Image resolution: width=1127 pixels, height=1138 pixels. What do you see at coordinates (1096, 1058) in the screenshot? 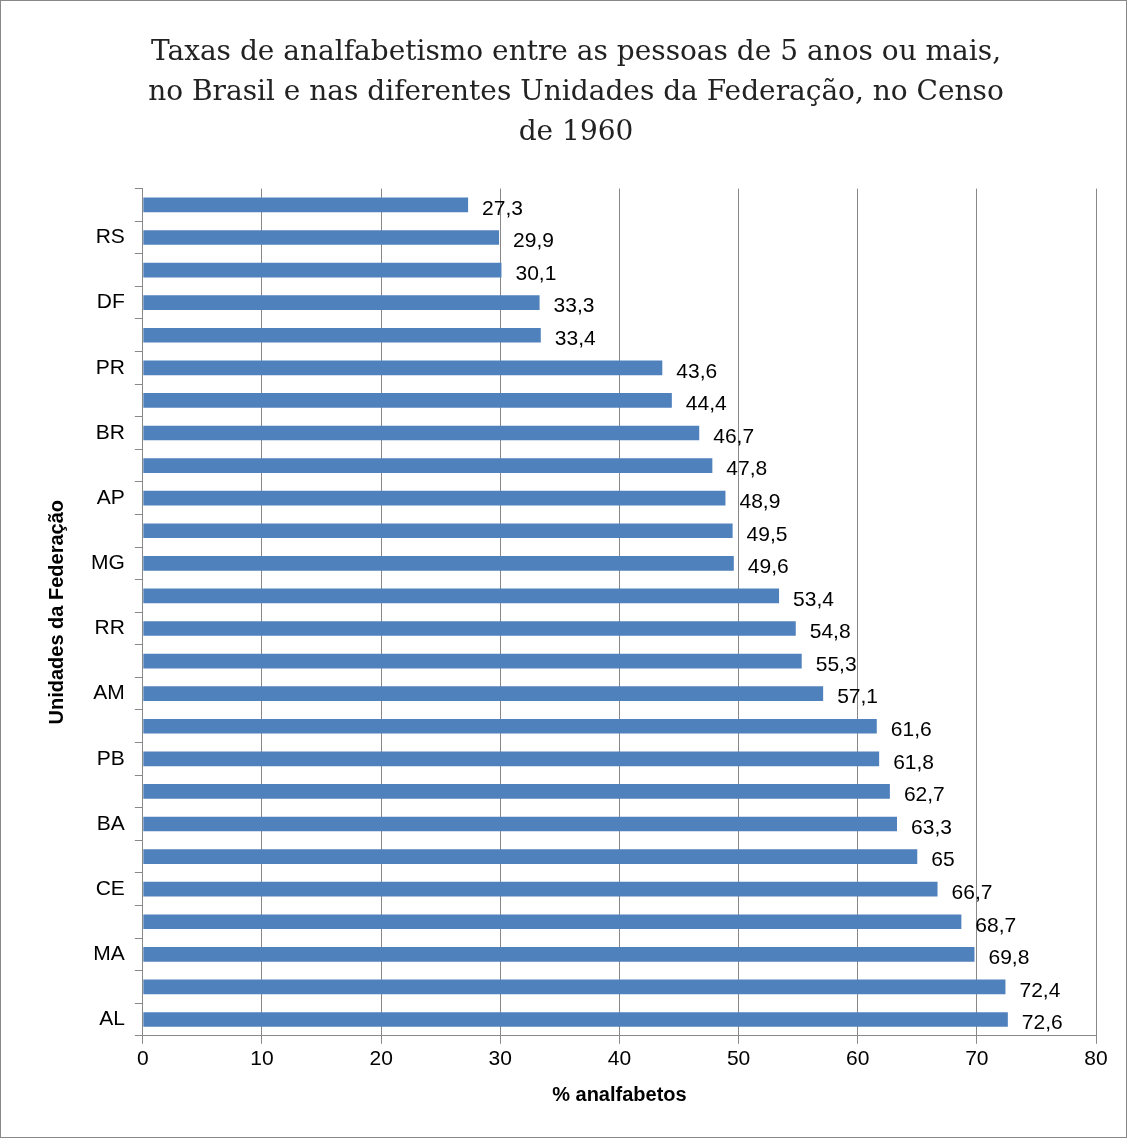
I see `x-tick-label: 80` at bounding box center [1096, 1058].